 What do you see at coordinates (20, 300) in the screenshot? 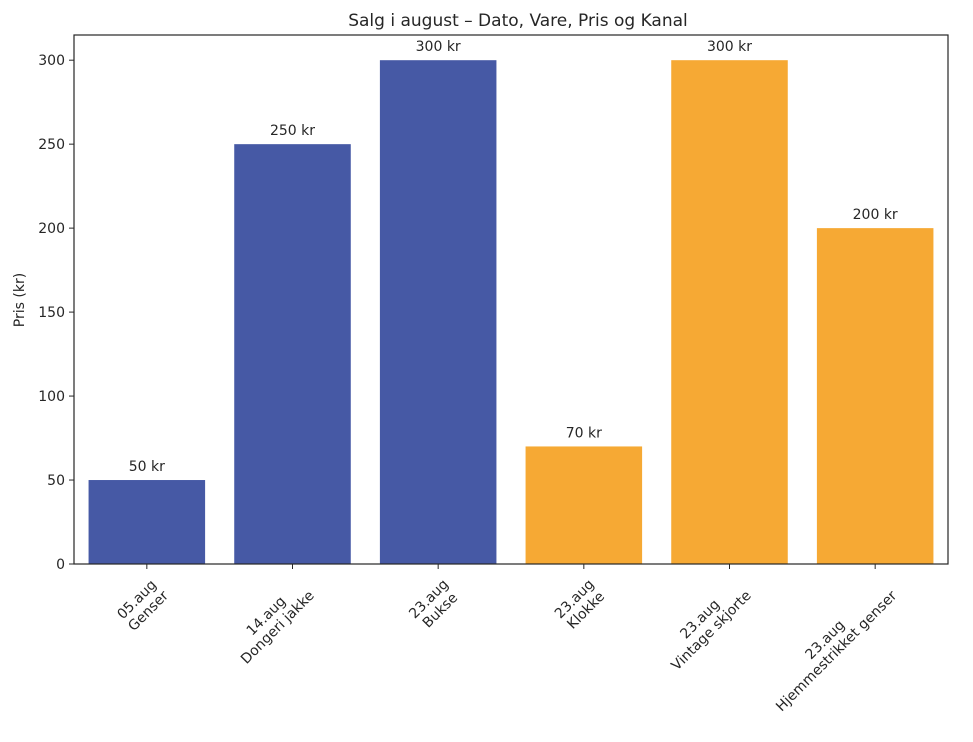
I see `y-axis-label: Pris (kr)` at bounding box center [20, 300].